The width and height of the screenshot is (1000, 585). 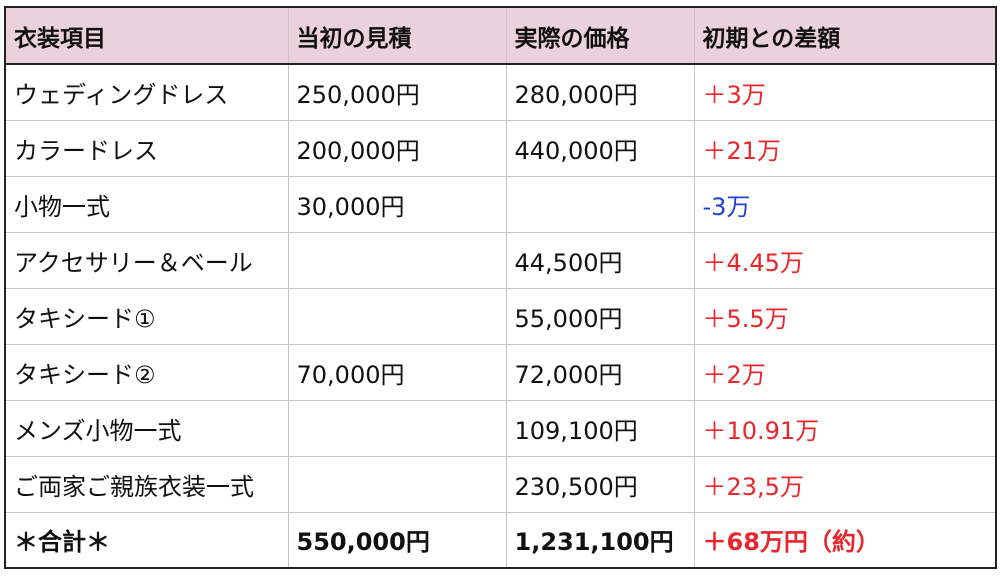 I want to click on table-row: タキシード② 70,000円 72,000円 ＋2万, so click(x=500, y=372).